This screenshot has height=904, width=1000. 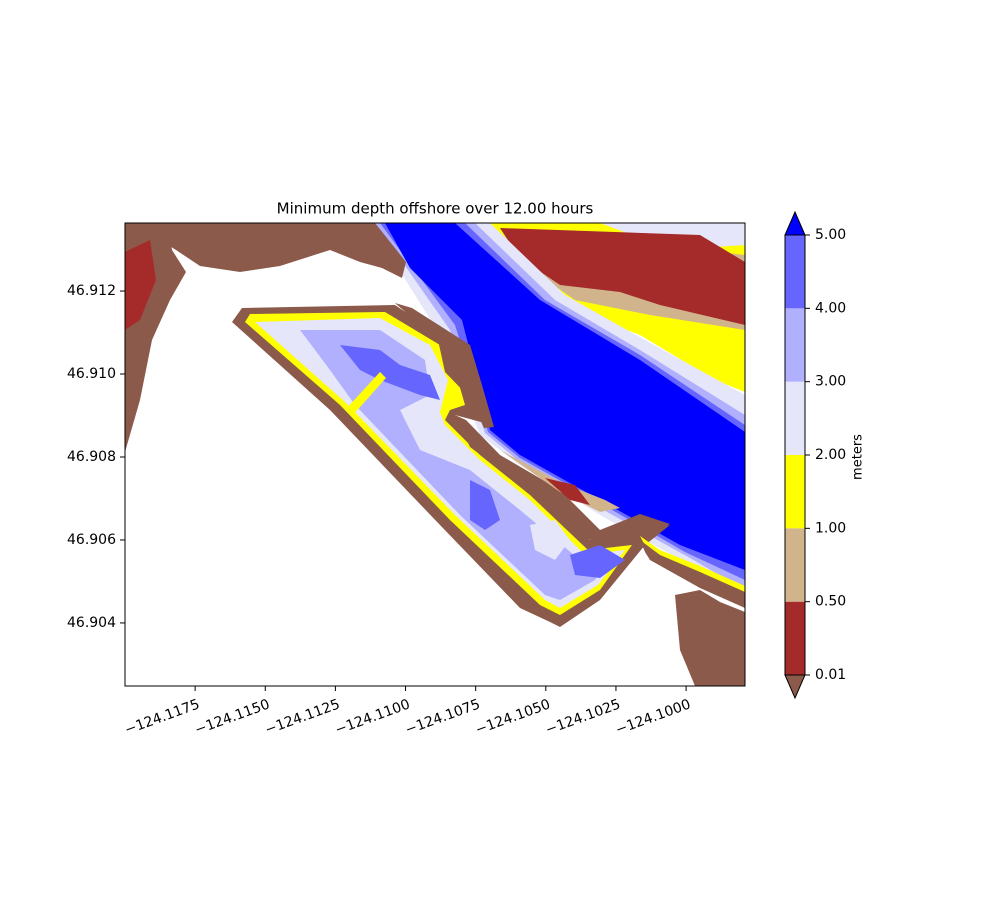 I want to click on colorbar-tick-label: 2.00, so click(x=830, y=455).